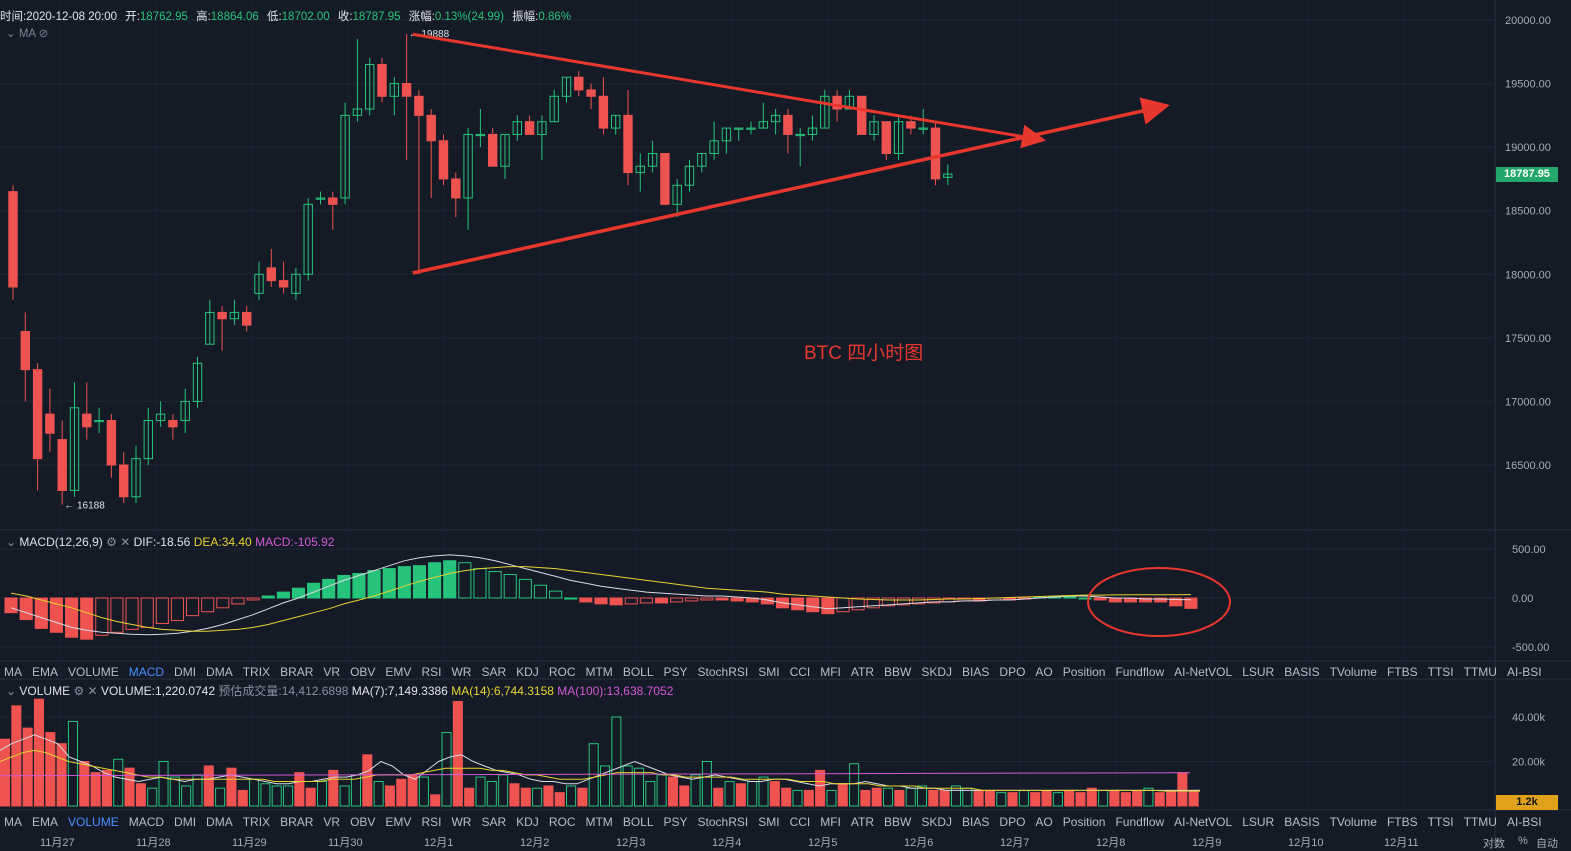  I want to click on volume-value: VOLUME:1,220.0742, so click(158, 691).